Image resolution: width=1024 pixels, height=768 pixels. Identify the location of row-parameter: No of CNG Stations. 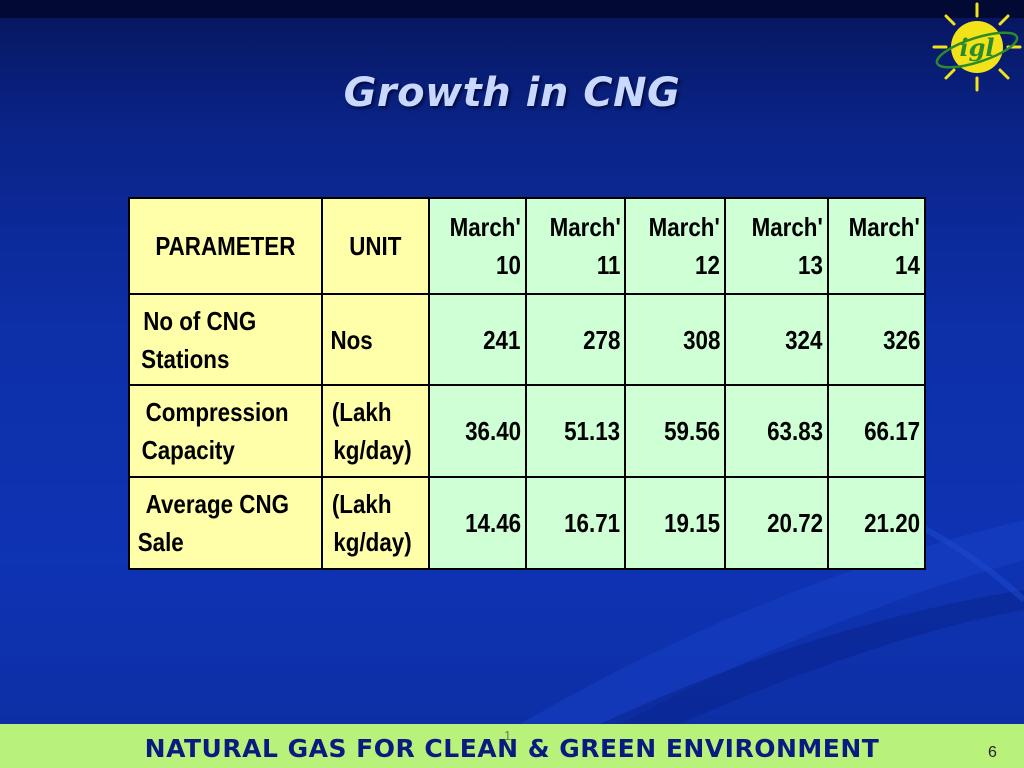
(225, 339).